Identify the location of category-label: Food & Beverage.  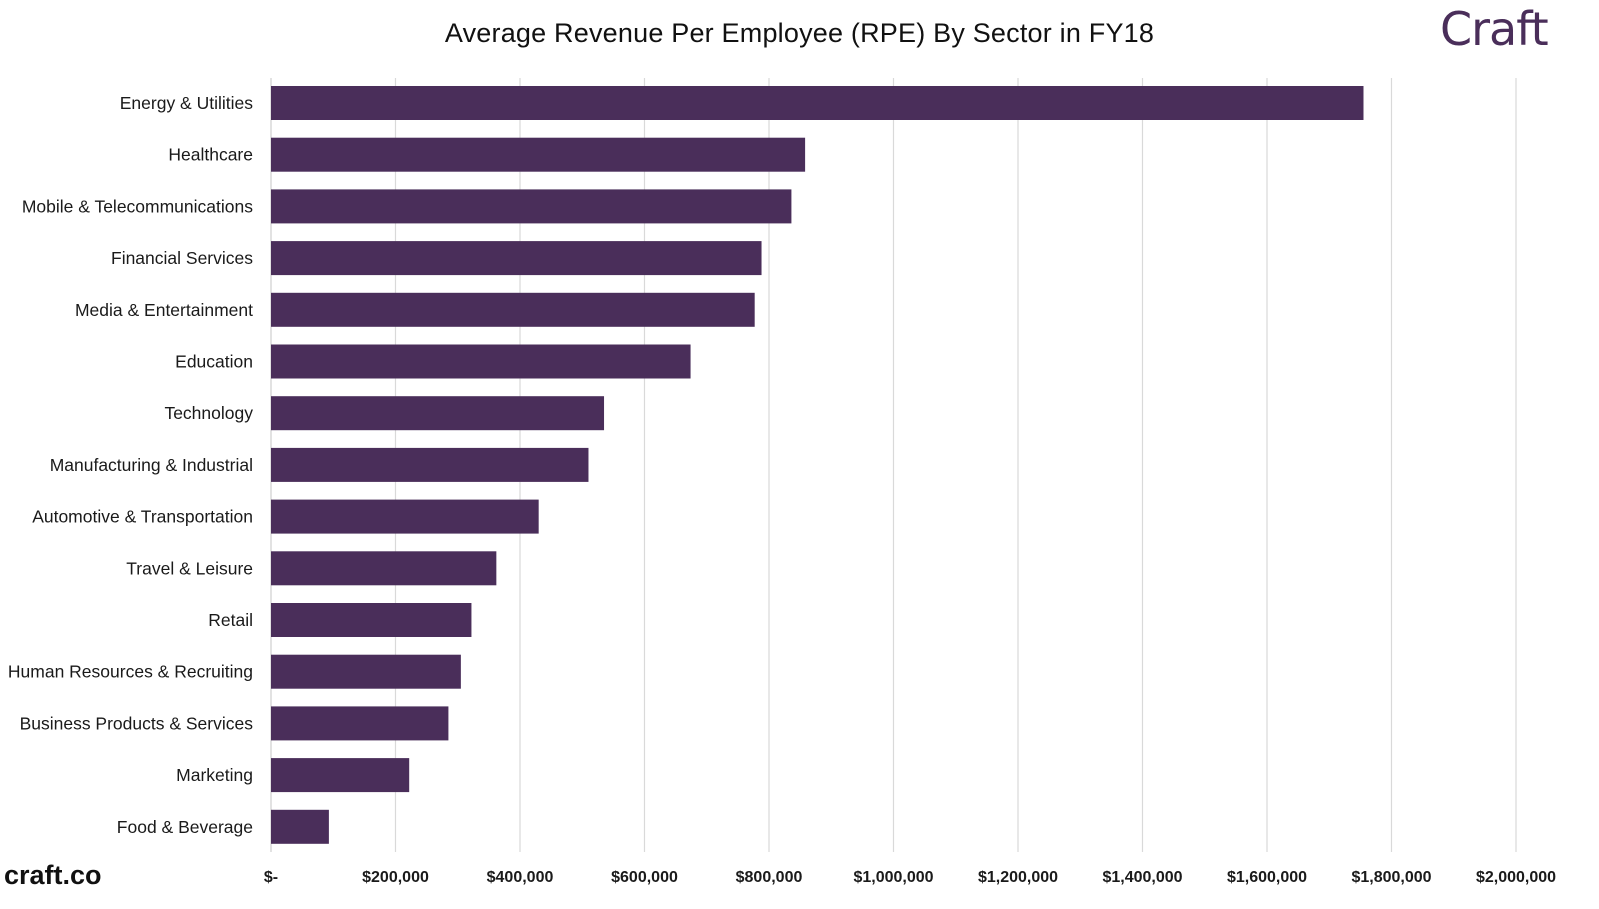
(185, 827).